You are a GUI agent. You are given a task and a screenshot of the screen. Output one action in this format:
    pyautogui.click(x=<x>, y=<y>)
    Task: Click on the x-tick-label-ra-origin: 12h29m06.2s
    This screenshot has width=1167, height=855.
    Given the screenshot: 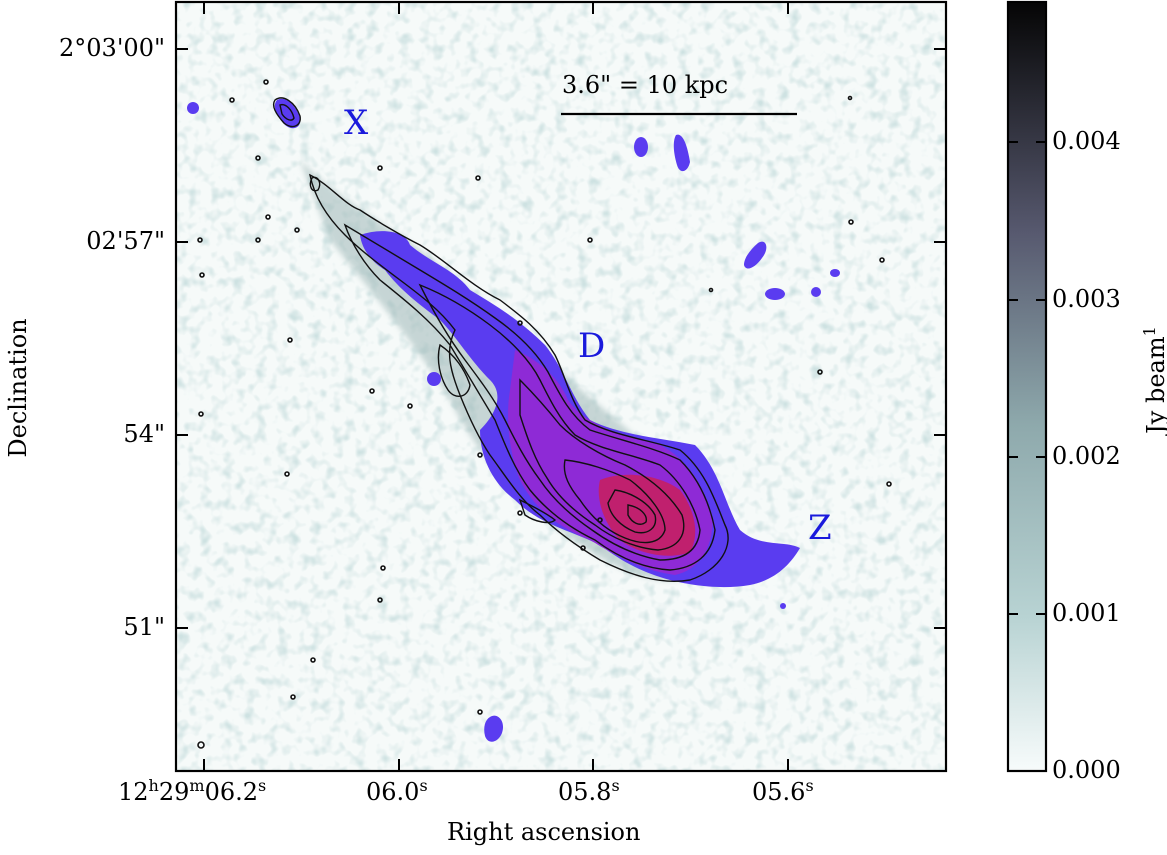 What is the action you would take?
    pyautogui.click(x=192, y=791)
    